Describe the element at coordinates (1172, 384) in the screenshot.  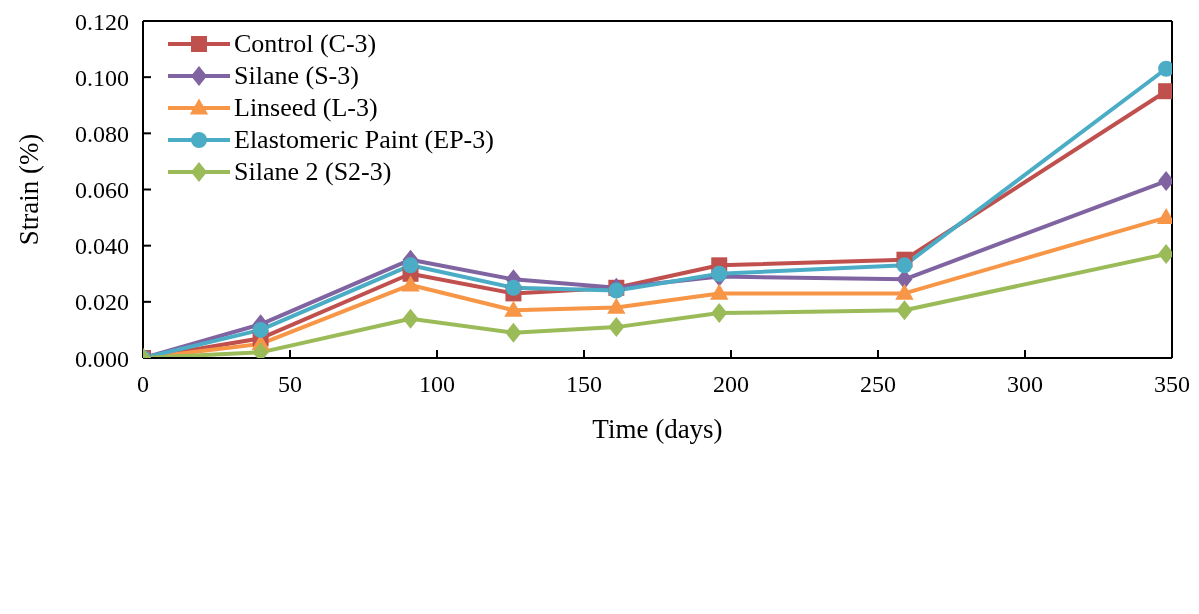
I see `x-tick-label: 350` at that location.